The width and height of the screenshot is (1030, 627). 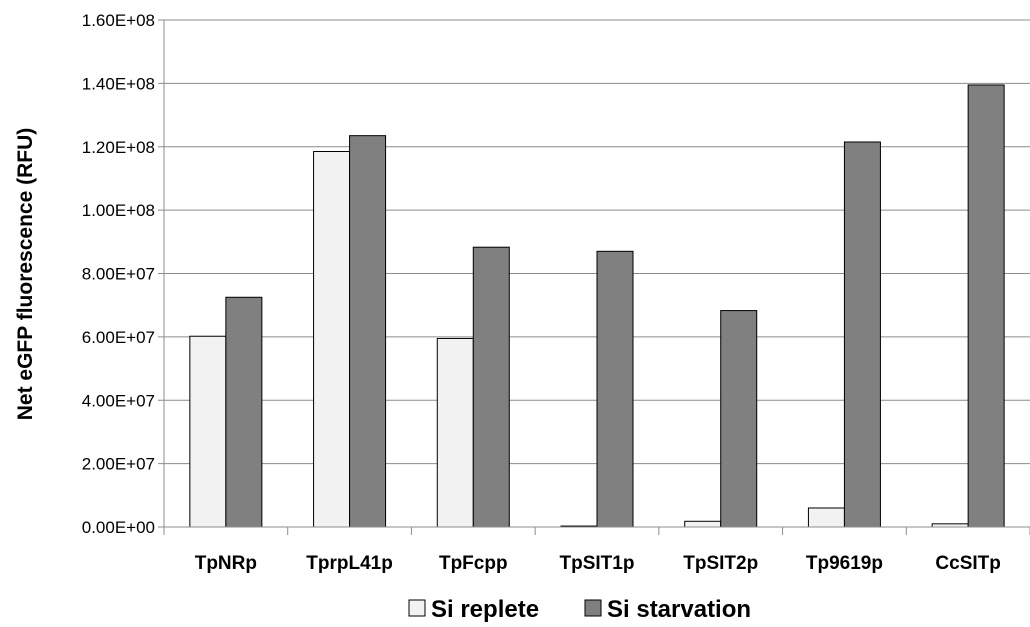 What do you see at coordinates (118, 147) in the screenshot?
I see `y-tick-label: 1.20E+08` at bounding box center [118, 147].